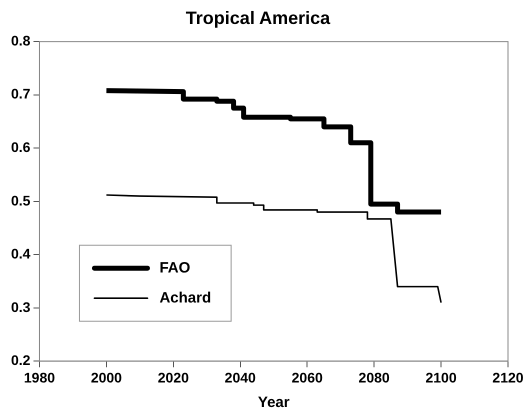  Describe the element at coordinates (20, 254) in the screenshot. I see `y-tick-label: 0.4` at that location.